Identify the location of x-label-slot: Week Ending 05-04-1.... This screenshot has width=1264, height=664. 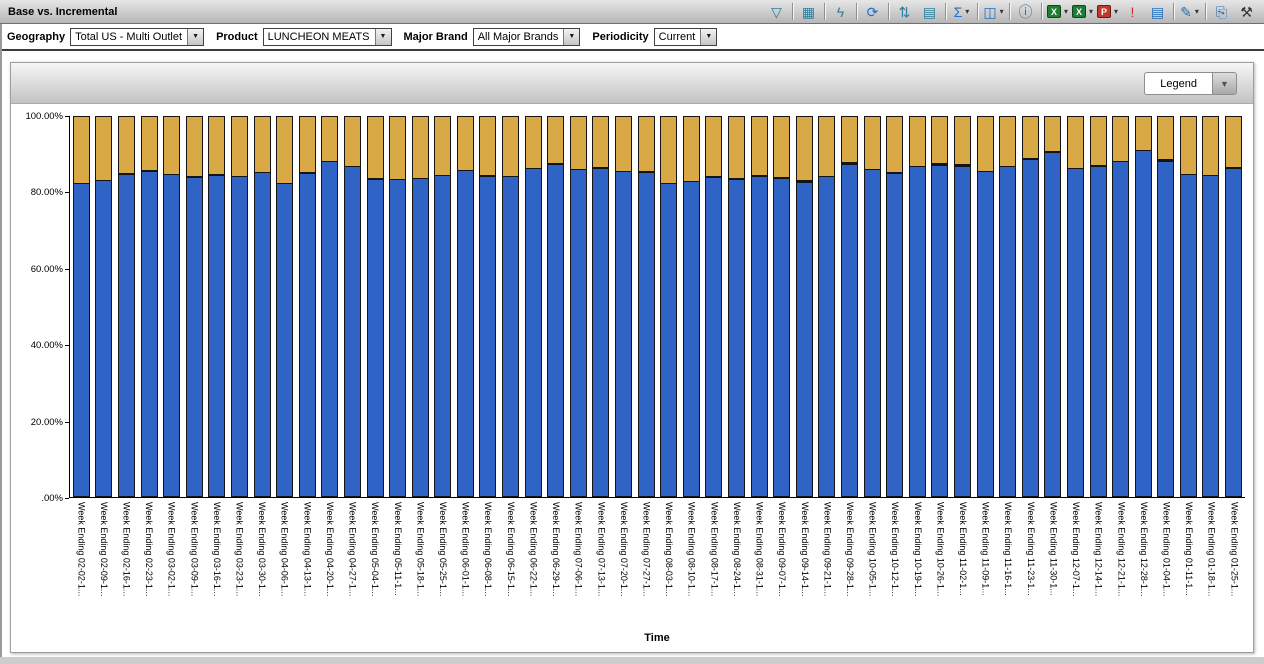
(374, 565).